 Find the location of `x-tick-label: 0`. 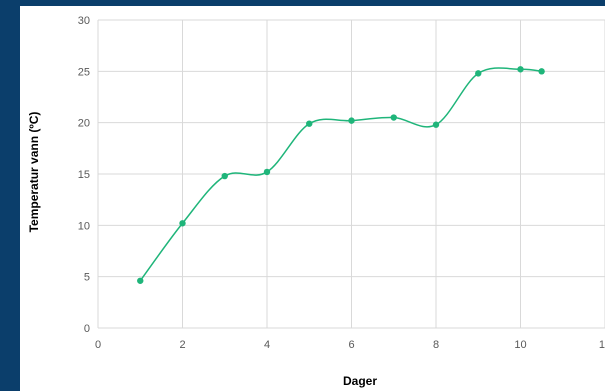

x-tick-label: 0 is located at coordinates (98, 345).